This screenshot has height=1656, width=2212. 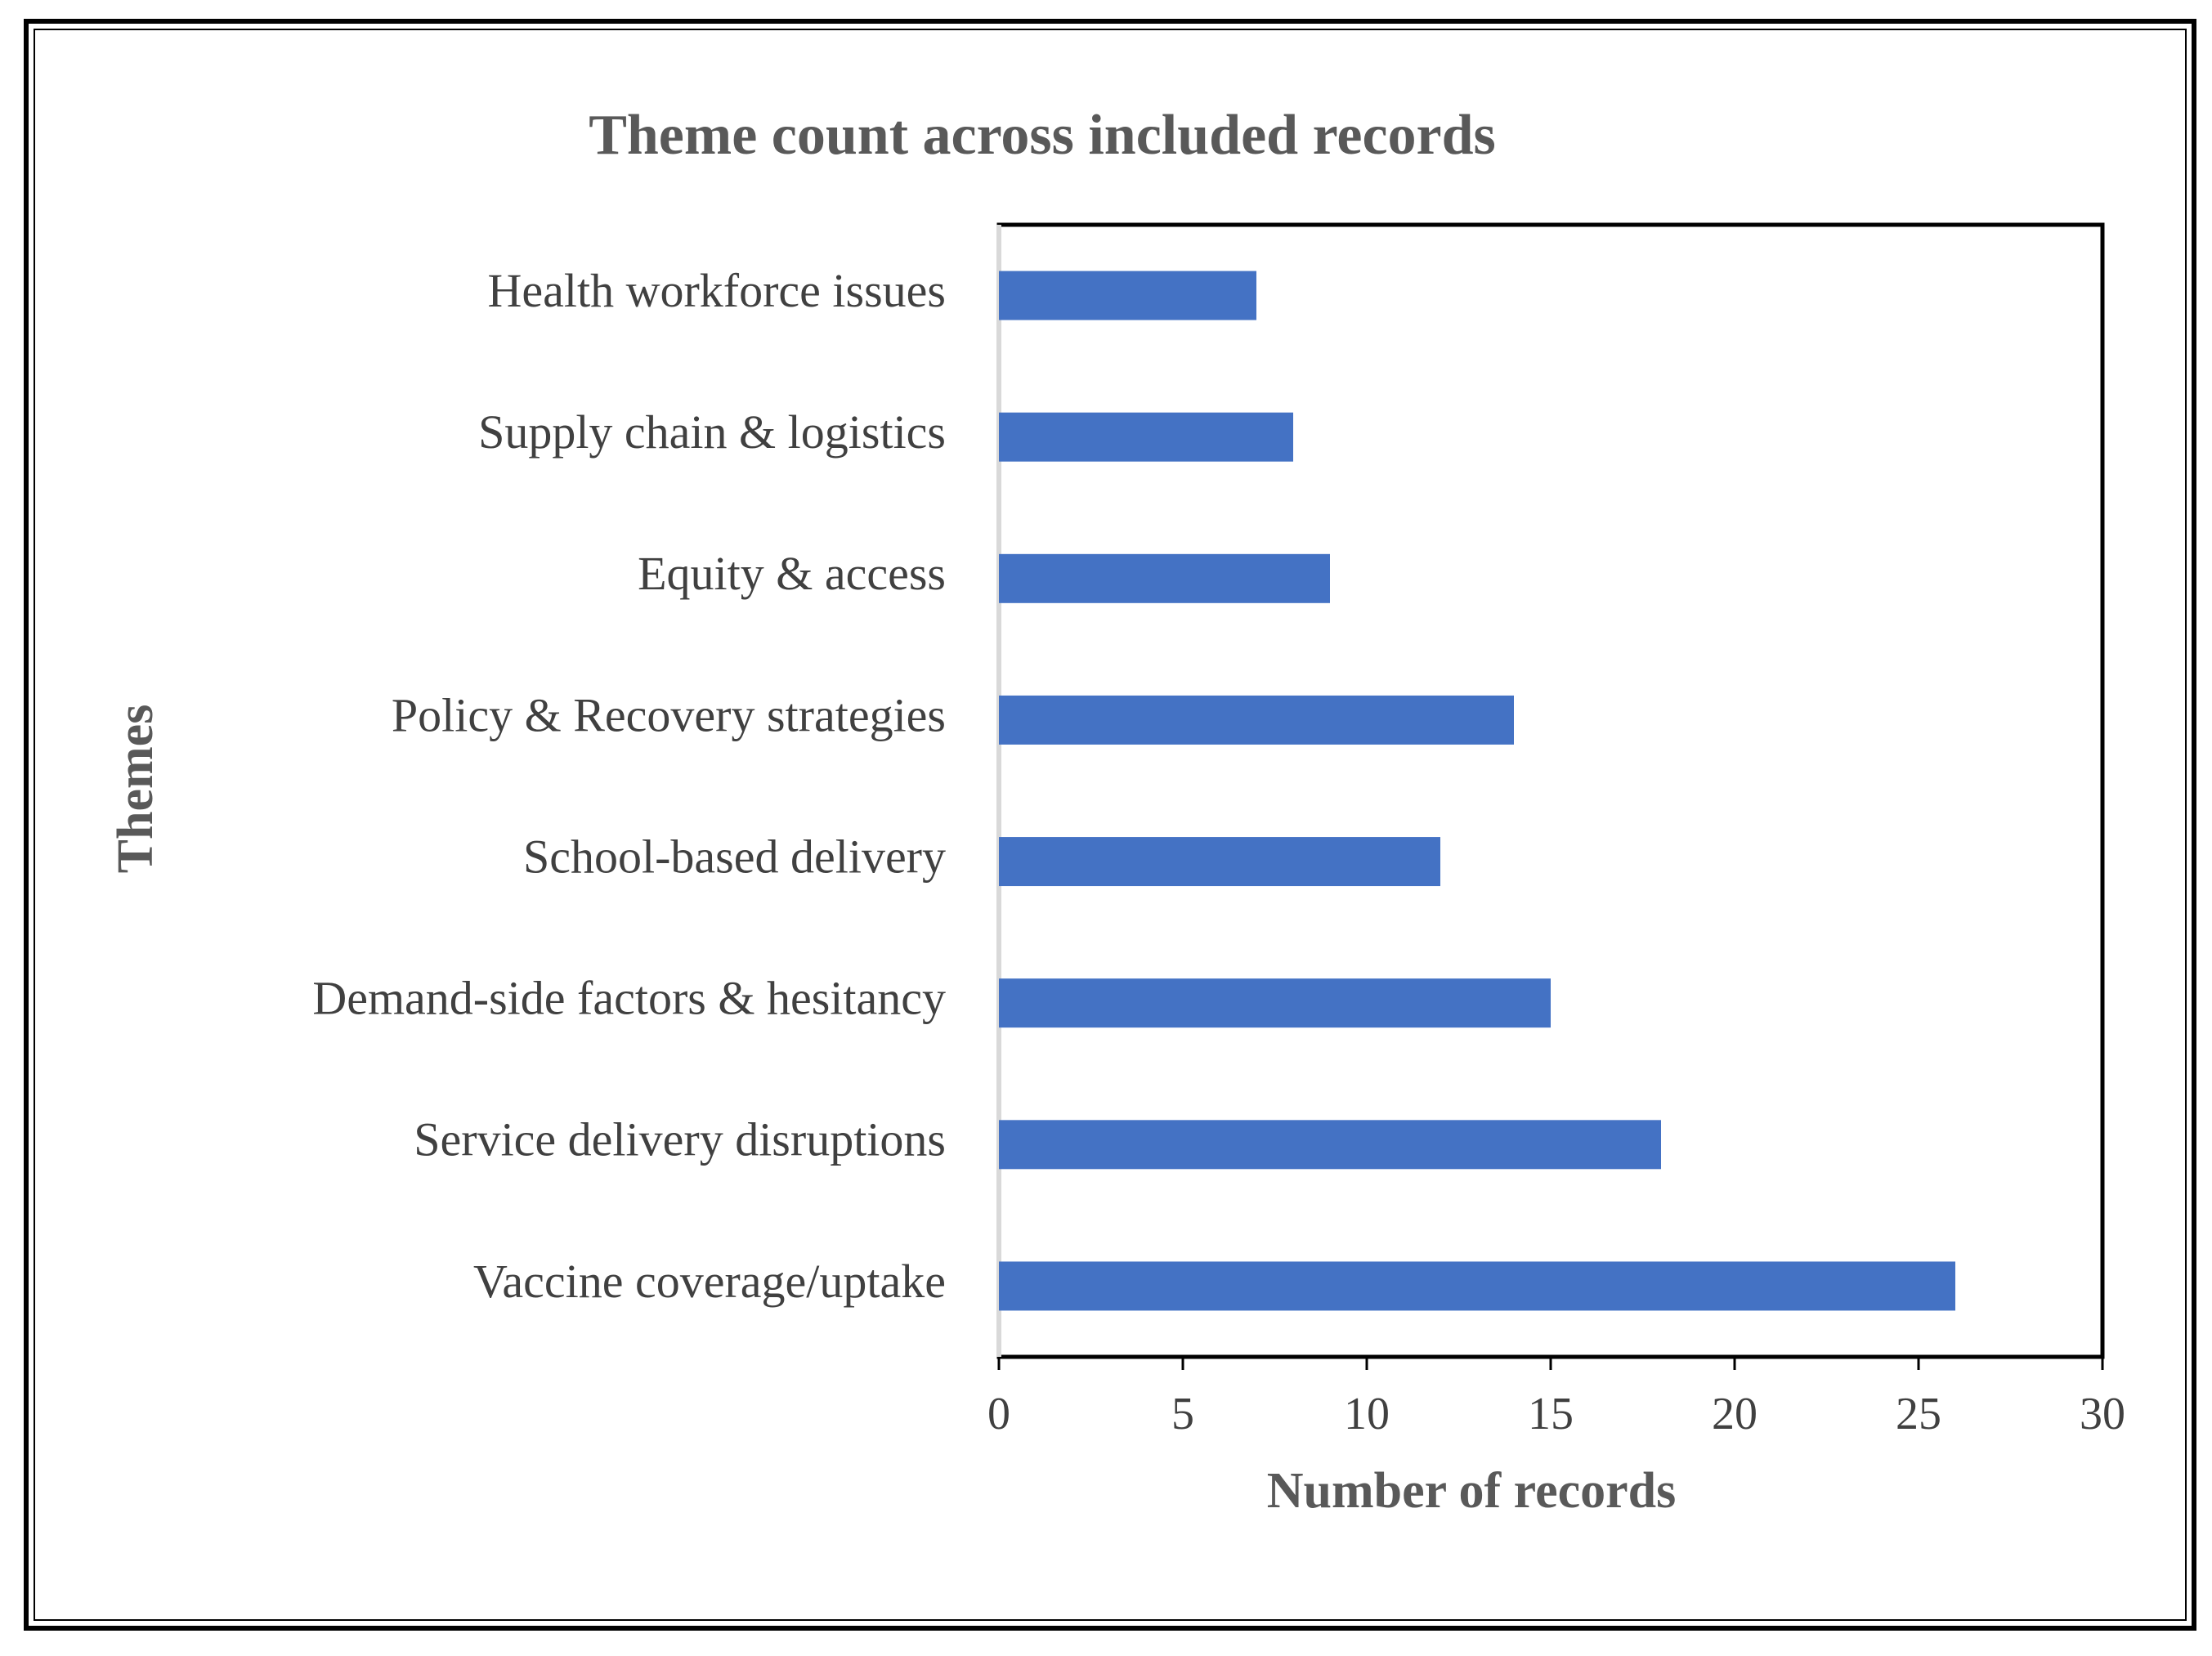 I want to click on x-tick-label: 30, so click(x=2102, y=1414).